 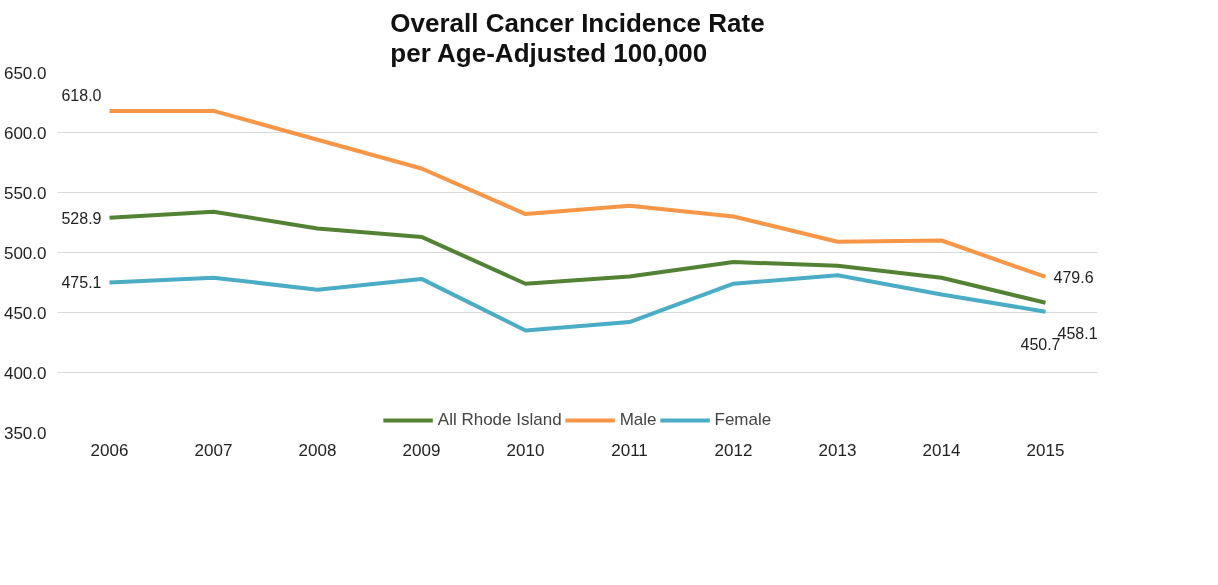 What do you see at coordinates (25, 73) in the screenshot?
I see `y-tick-label: 650.0` at bounding box center [25, 73].